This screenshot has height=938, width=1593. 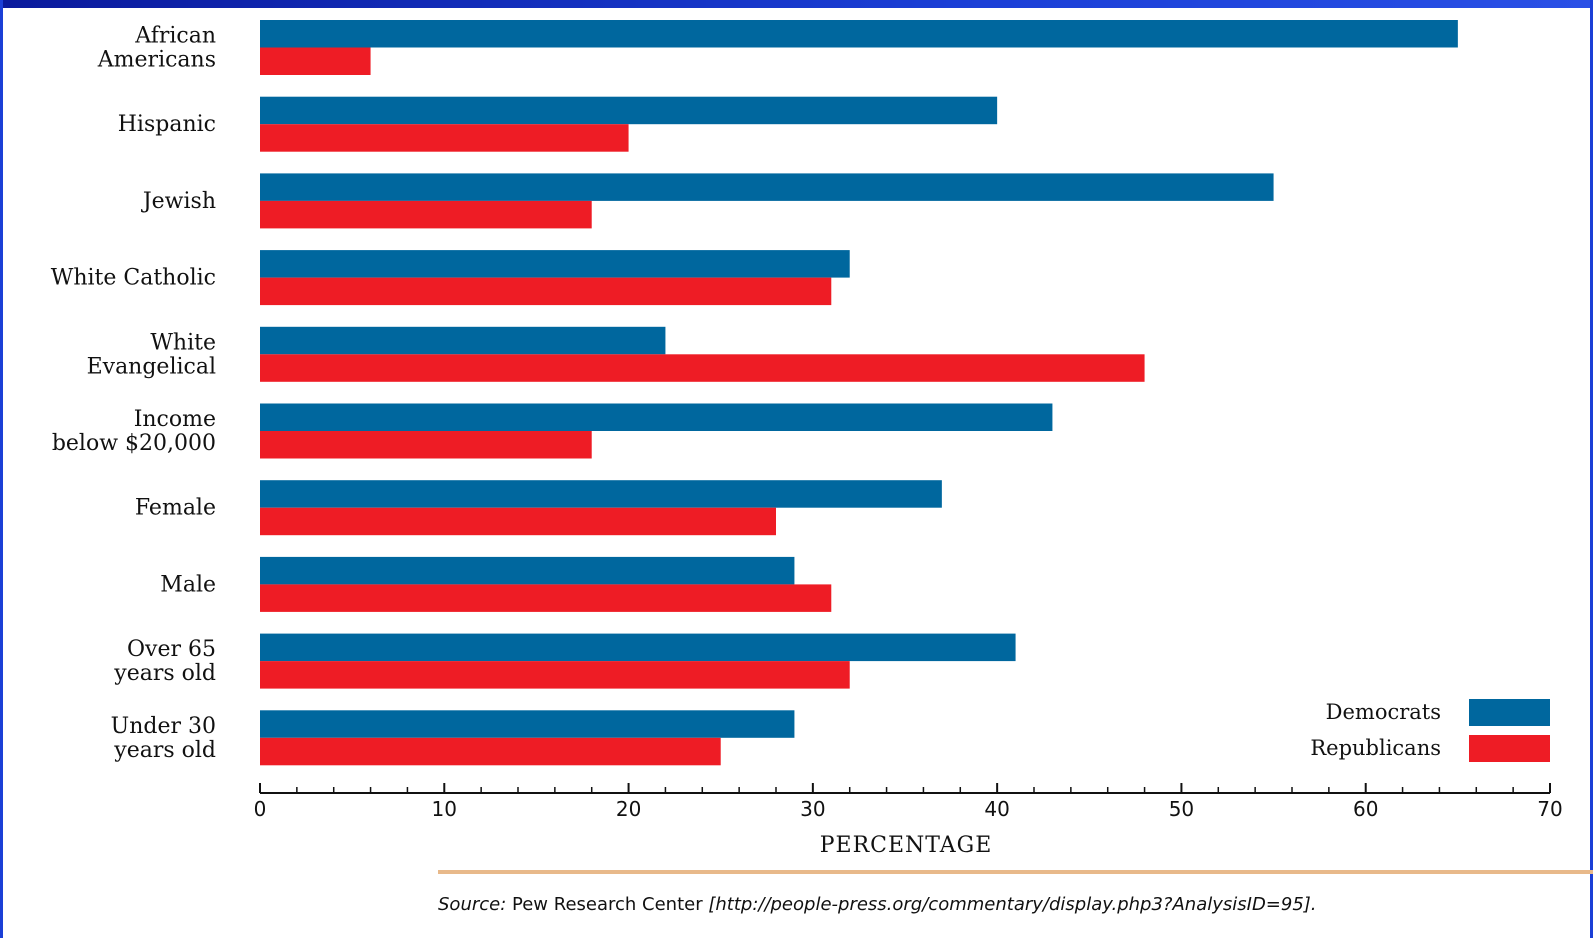 I want to click on category-label-5-1: below $20,000, so click(x=134, y=443).